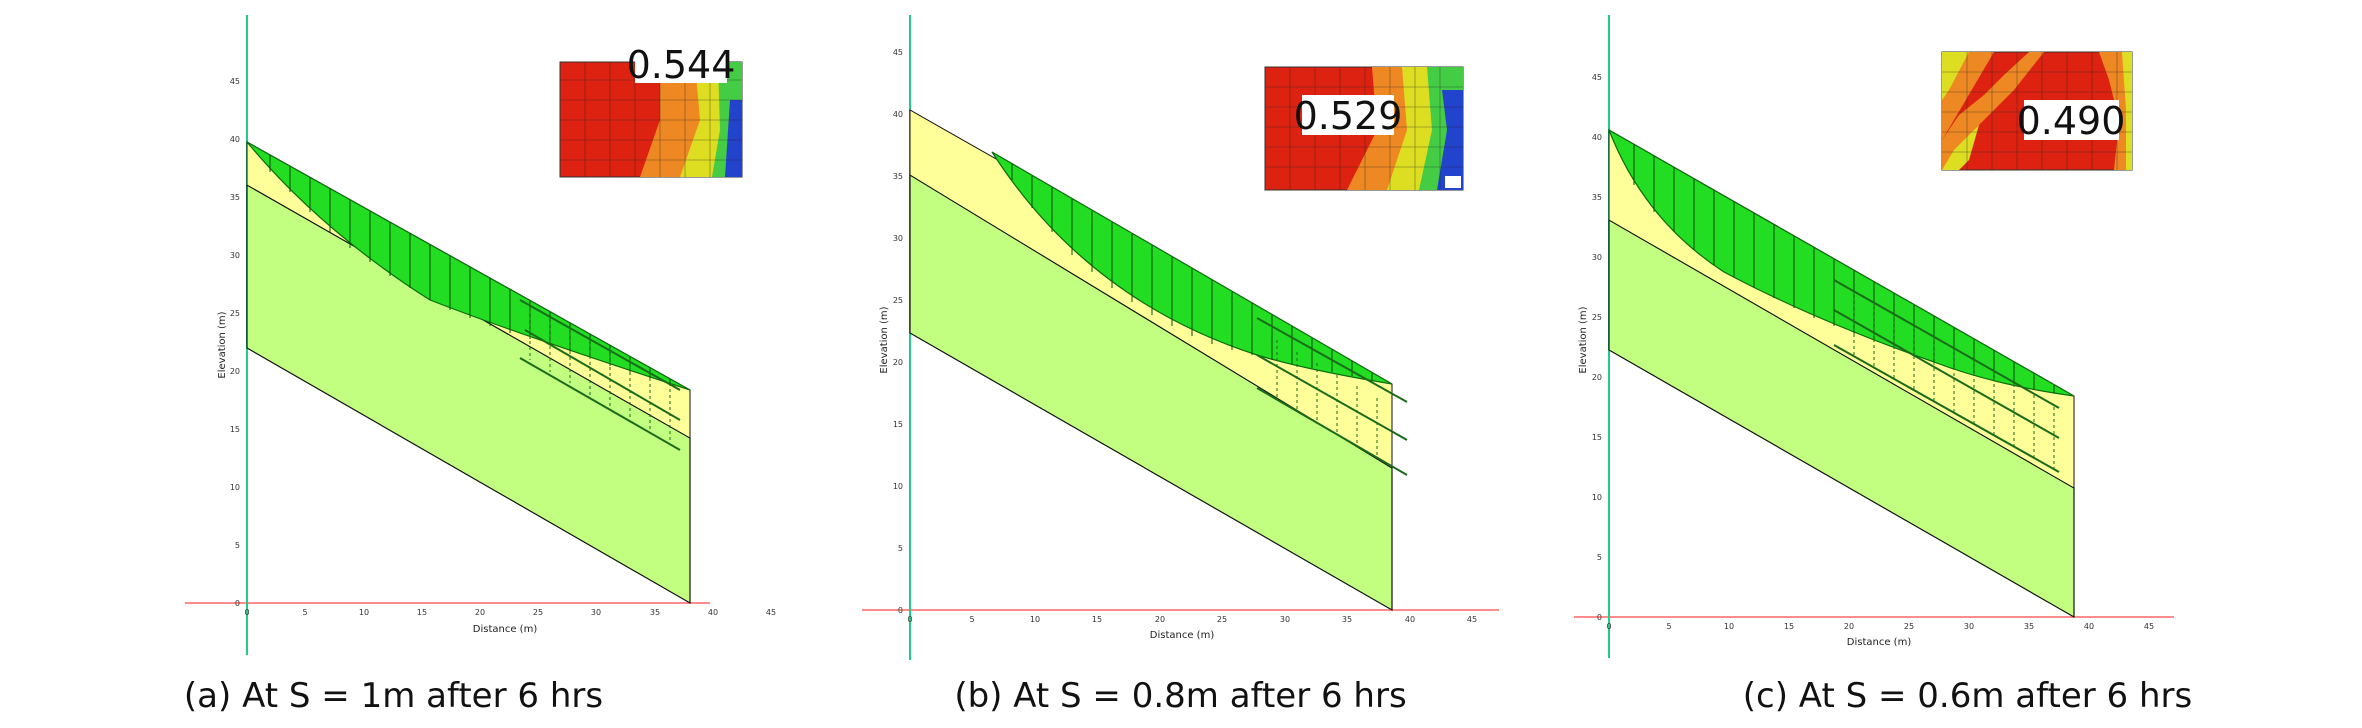  What do you see at coordinates (1967, 696) in the screenshot?
I see `panel-caption: (c) At S = 0.6m after 6 hrs` at bounding box center [1967, 696].